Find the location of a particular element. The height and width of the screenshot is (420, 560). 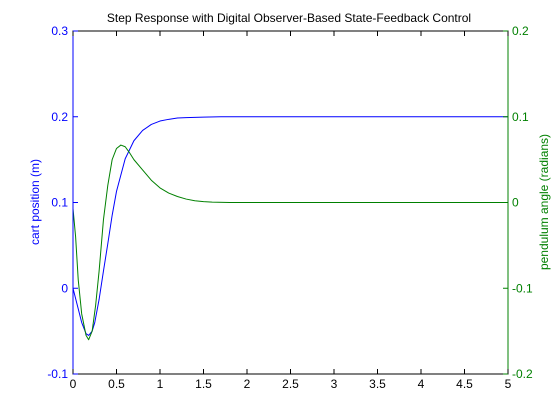

right-y-tick-label: 0 is located at coordinates (515, 203).